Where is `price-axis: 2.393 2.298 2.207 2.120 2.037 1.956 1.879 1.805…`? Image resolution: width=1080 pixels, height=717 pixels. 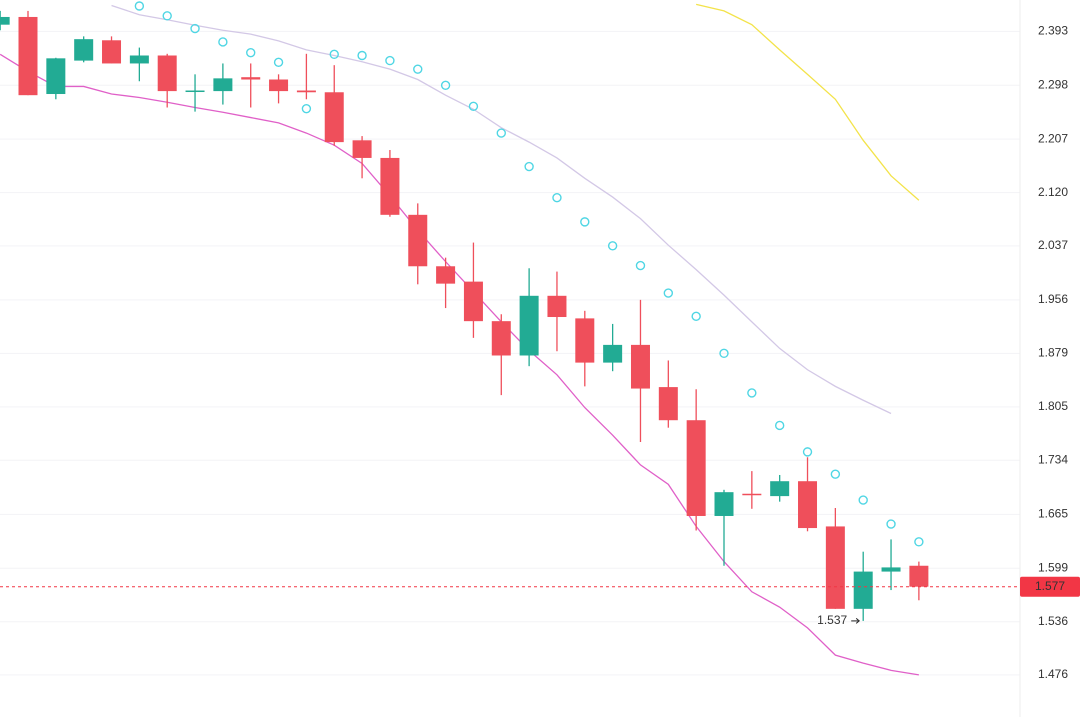 price-axis: 2.393 2.298 2.207 2.120 2.037 1.956 1.879 1.805… is located at coordinates (1050, 352).